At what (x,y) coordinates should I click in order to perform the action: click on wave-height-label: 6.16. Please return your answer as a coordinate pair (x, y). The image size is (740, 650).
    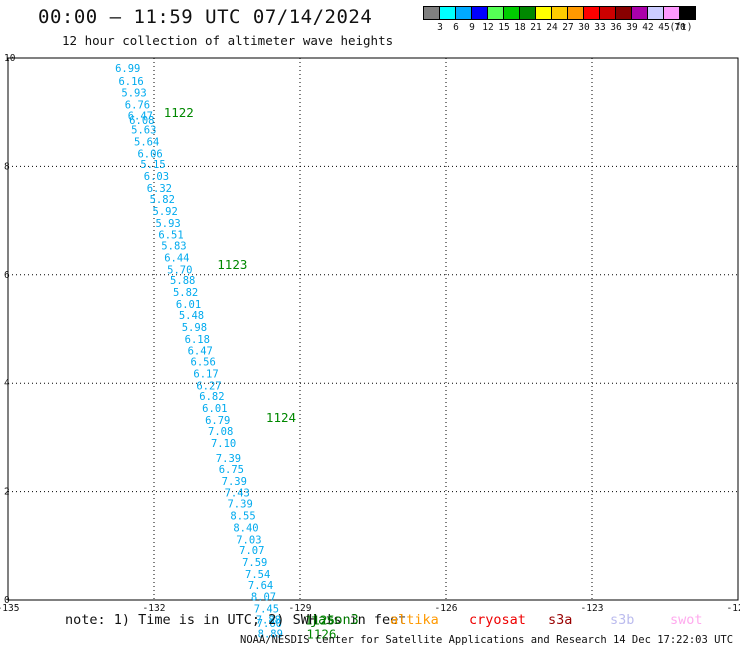
    Looking at the image, I should click on (130, 82).